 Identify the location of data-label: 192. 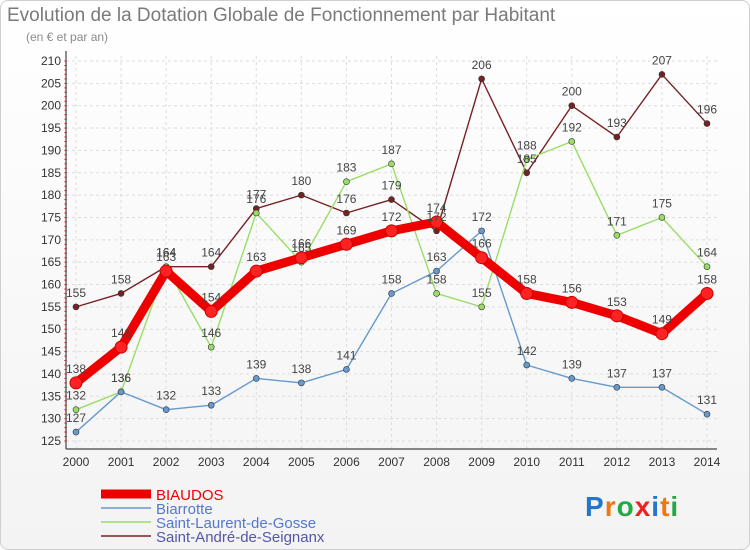
(572, 127).